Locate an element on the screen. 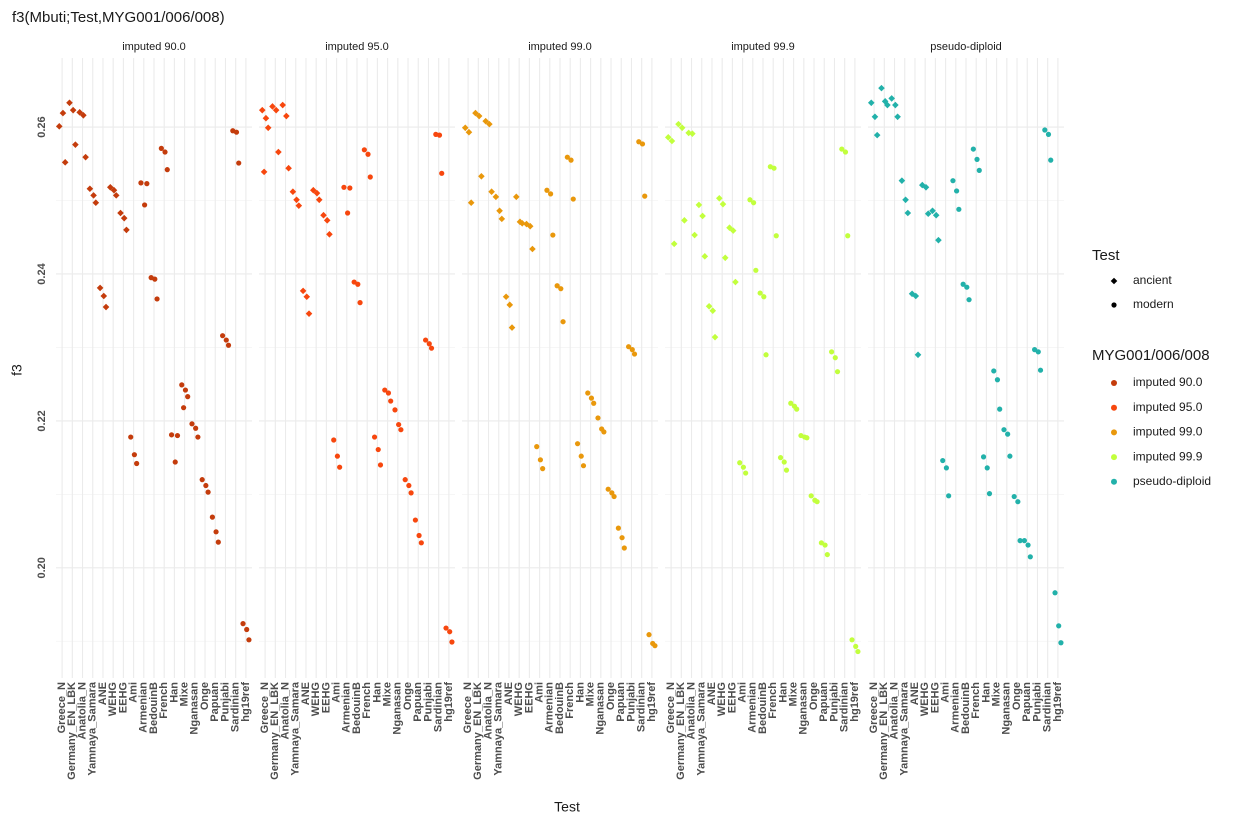  x-tick-label: Han is located at coordinates (986, 692).